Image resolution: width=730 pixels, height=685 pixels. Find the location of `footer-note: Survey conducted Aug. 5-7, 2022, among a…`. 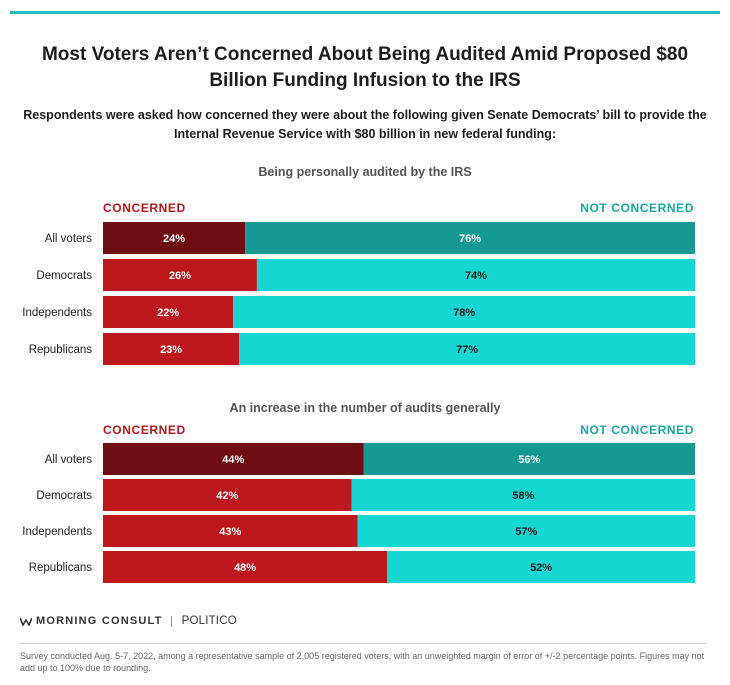

footer-note: Survey conducted Aug. 5-7, 2022, among a… is located at coordinates (362, 662).